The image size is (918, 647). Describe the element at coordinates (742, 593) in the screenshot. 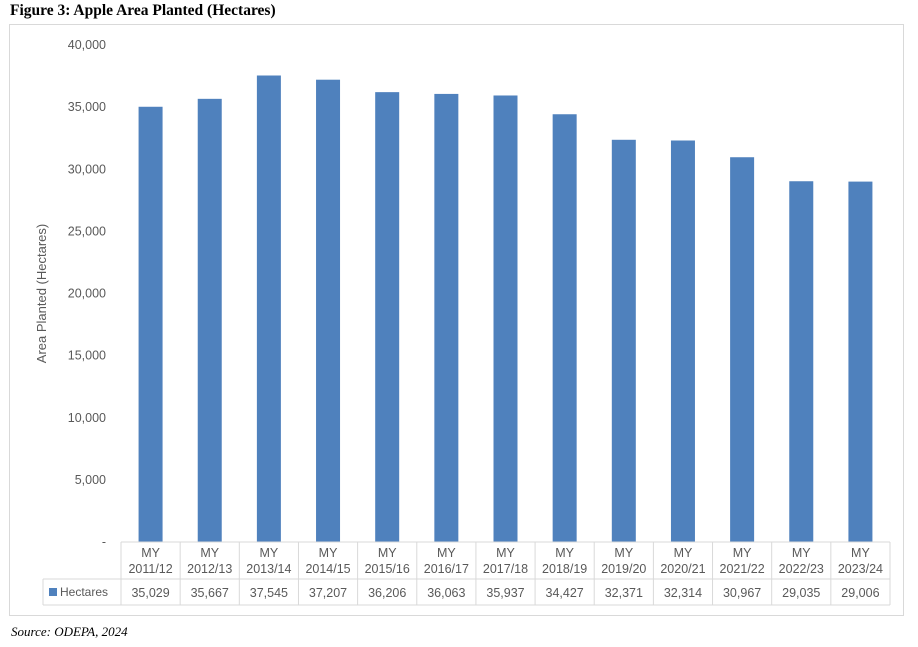

I see `data-table-value: 30,967` at that location.